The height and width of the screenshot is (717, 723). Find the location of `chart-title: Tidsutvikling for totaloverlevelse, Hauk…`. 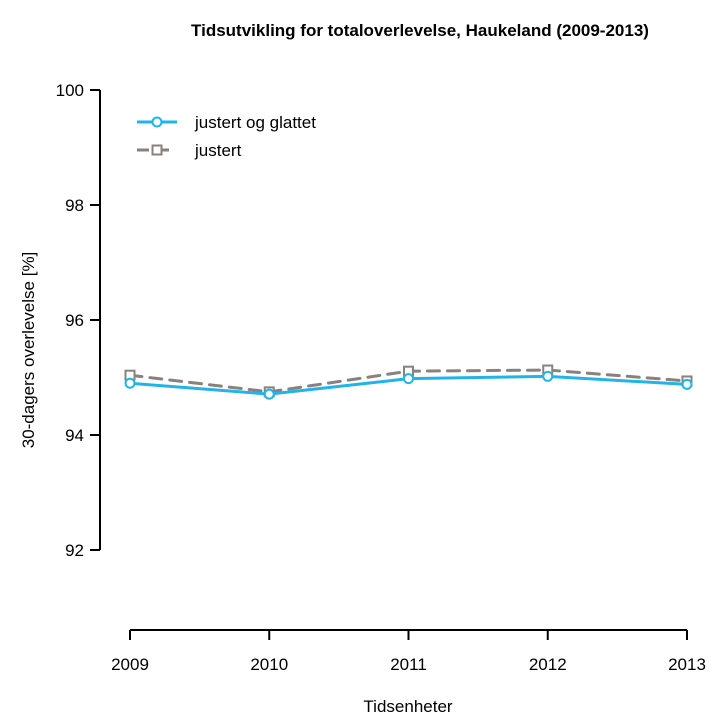

chart-title: Tidsutvikling for totaloverlevelse, Hauk… is located at coordinates (420, 30).